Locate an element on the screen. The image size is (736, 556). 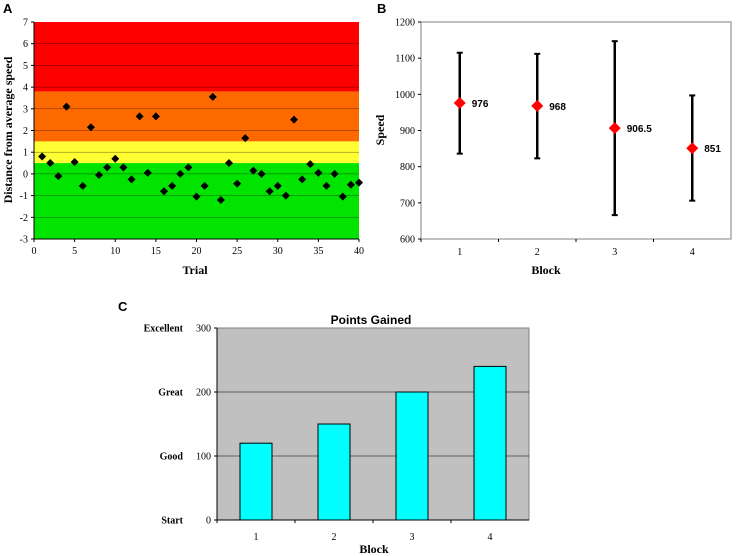
b-marks: 976 968 906.5 851 is located at coordinates (587, 128).